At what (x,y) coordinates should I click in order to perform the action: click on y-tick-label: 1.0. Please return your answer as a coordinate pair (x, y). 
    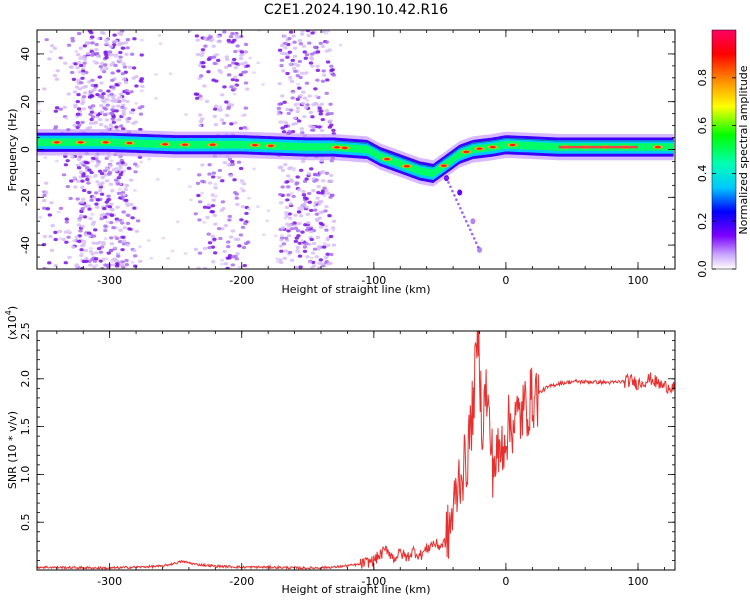
    Looking at the image, I should click on (25, 475).